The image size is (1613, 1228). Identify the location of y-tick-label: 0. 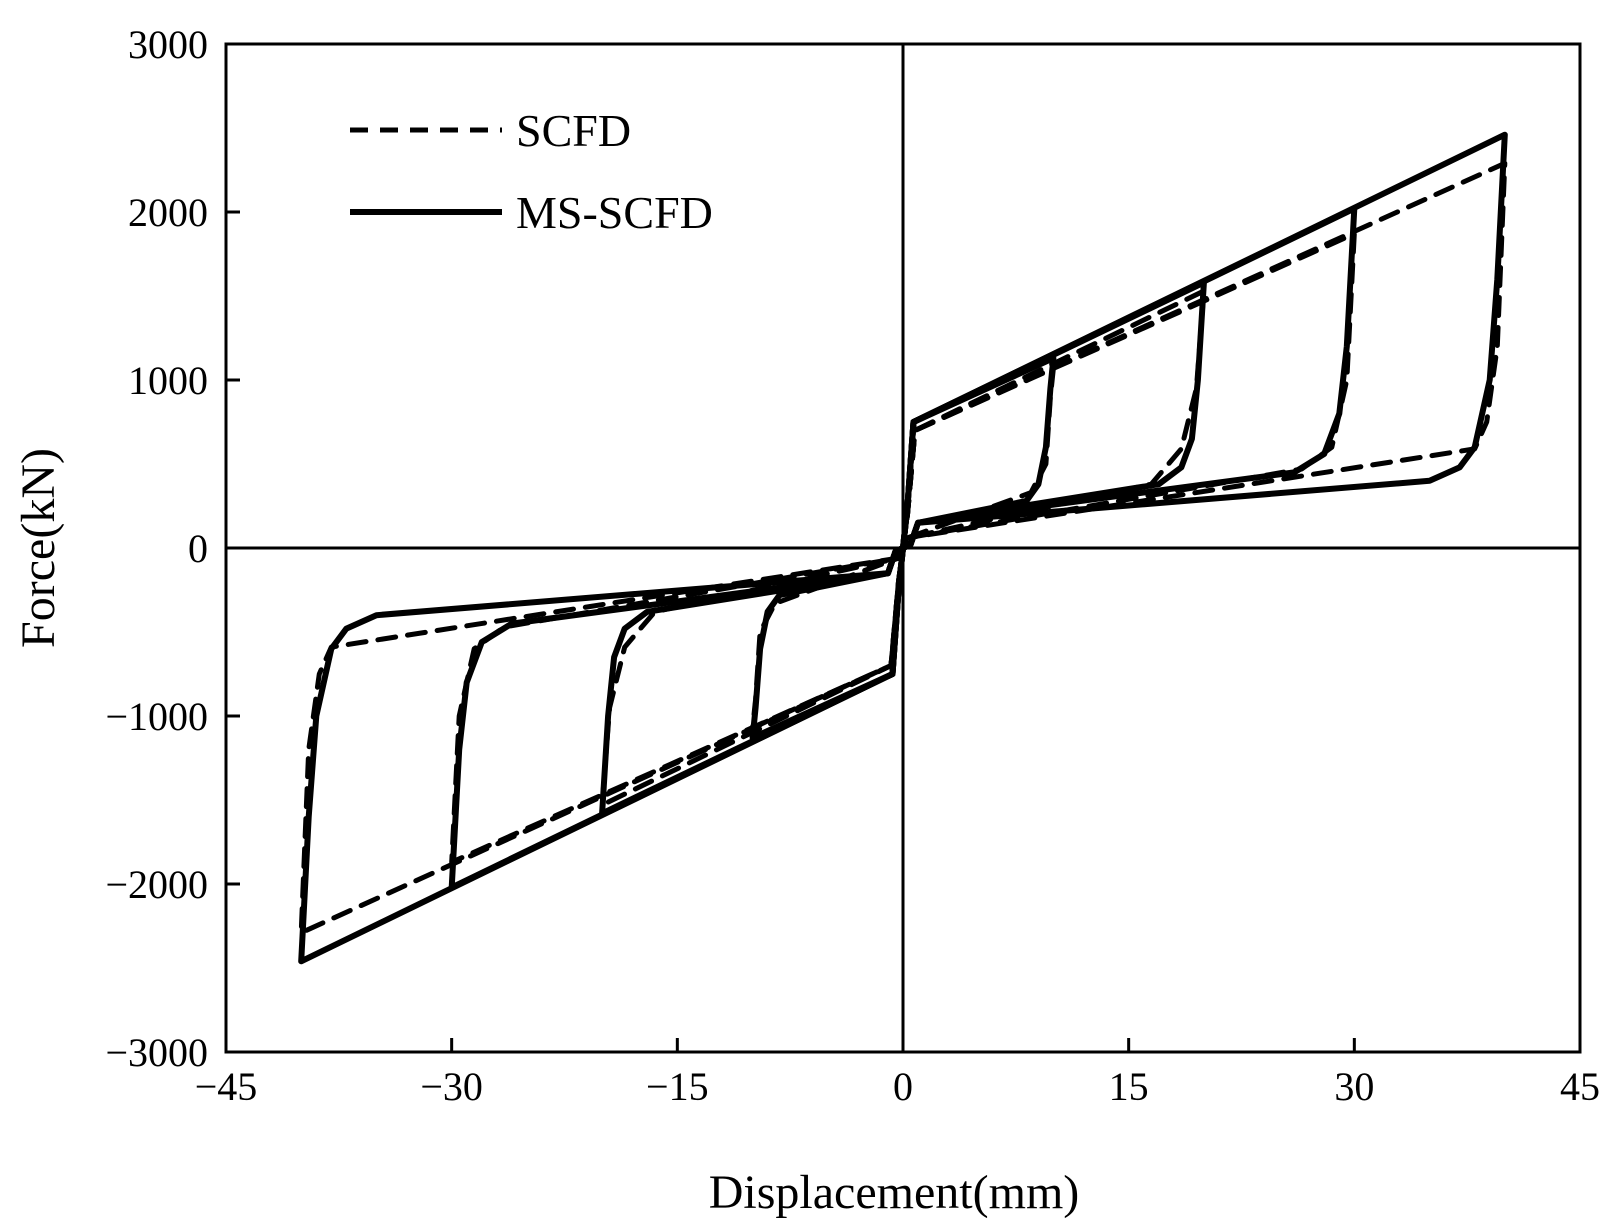
(198, 548).